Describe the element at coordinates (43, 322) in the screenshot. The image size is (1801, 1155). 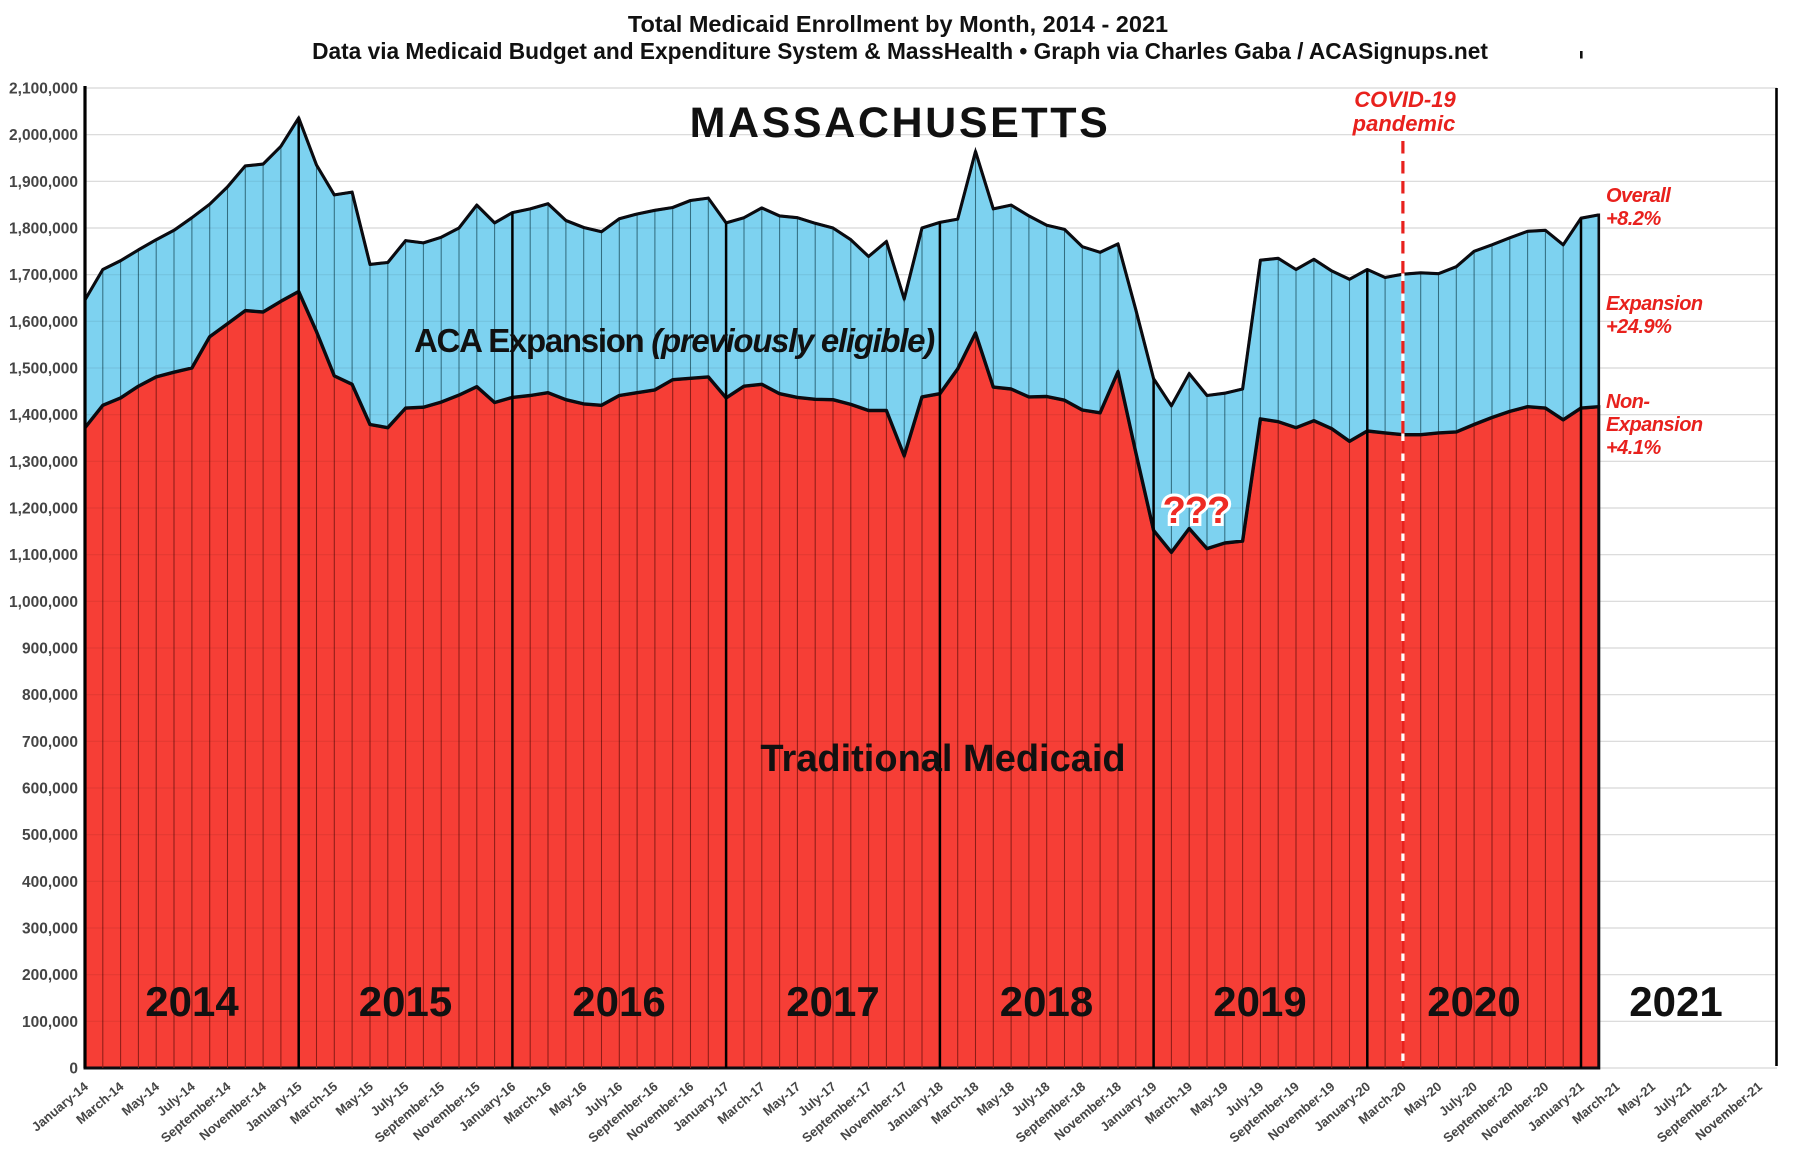
I see `svg-text: 1,600,000` at that location.